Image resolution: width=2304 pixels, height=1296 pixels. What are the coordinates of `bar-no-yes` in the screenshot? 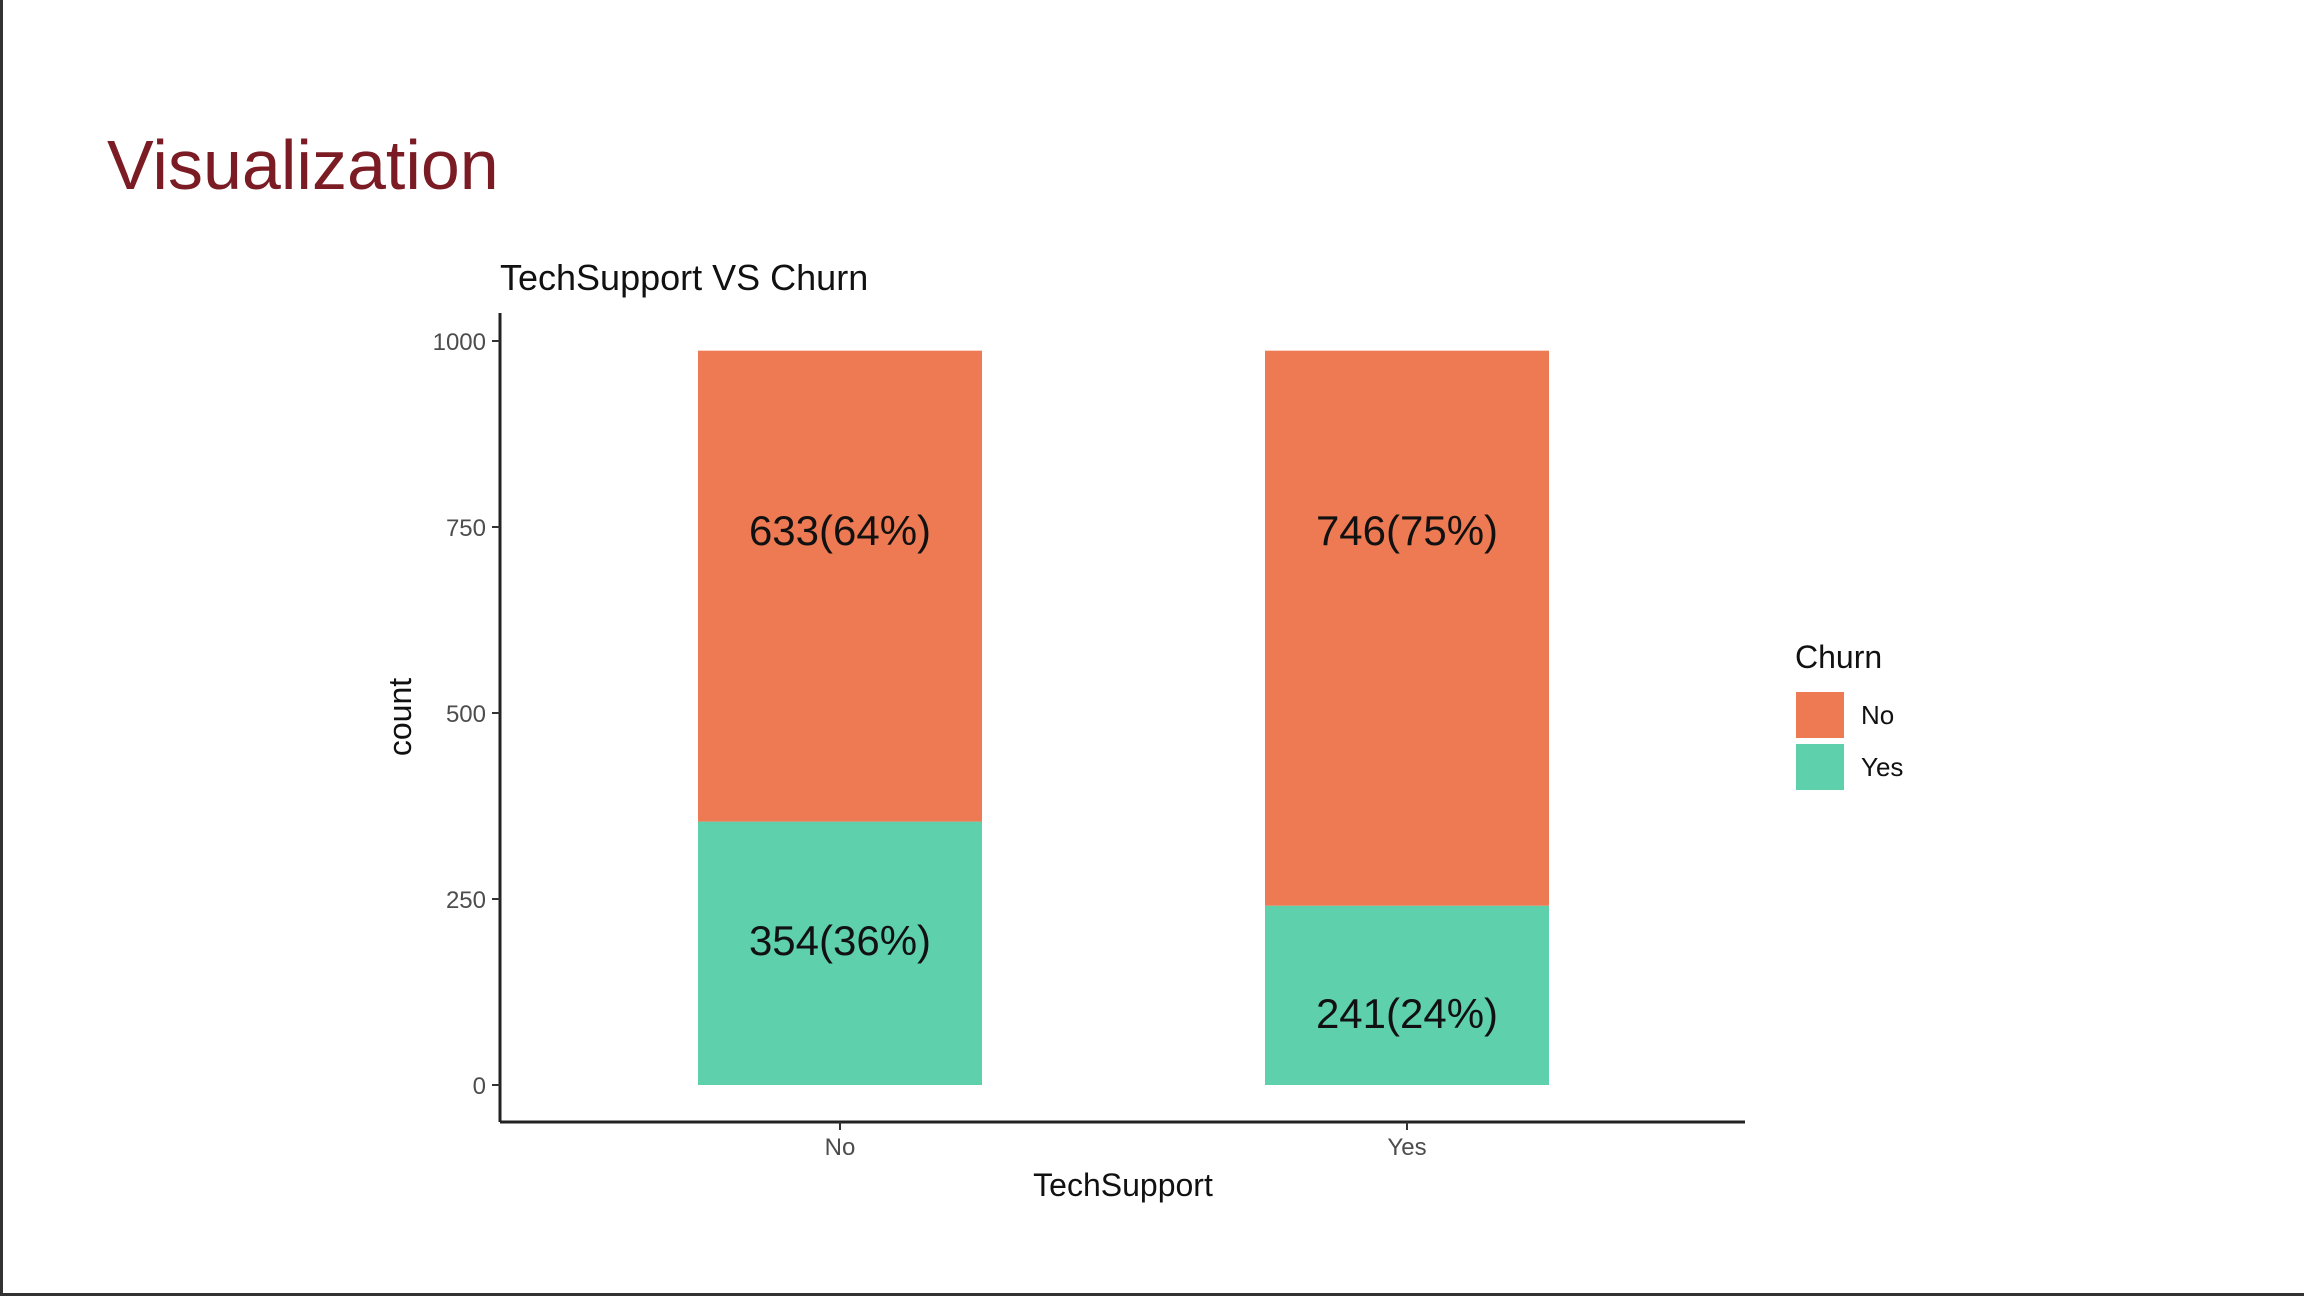 It's located at (1407, 628).